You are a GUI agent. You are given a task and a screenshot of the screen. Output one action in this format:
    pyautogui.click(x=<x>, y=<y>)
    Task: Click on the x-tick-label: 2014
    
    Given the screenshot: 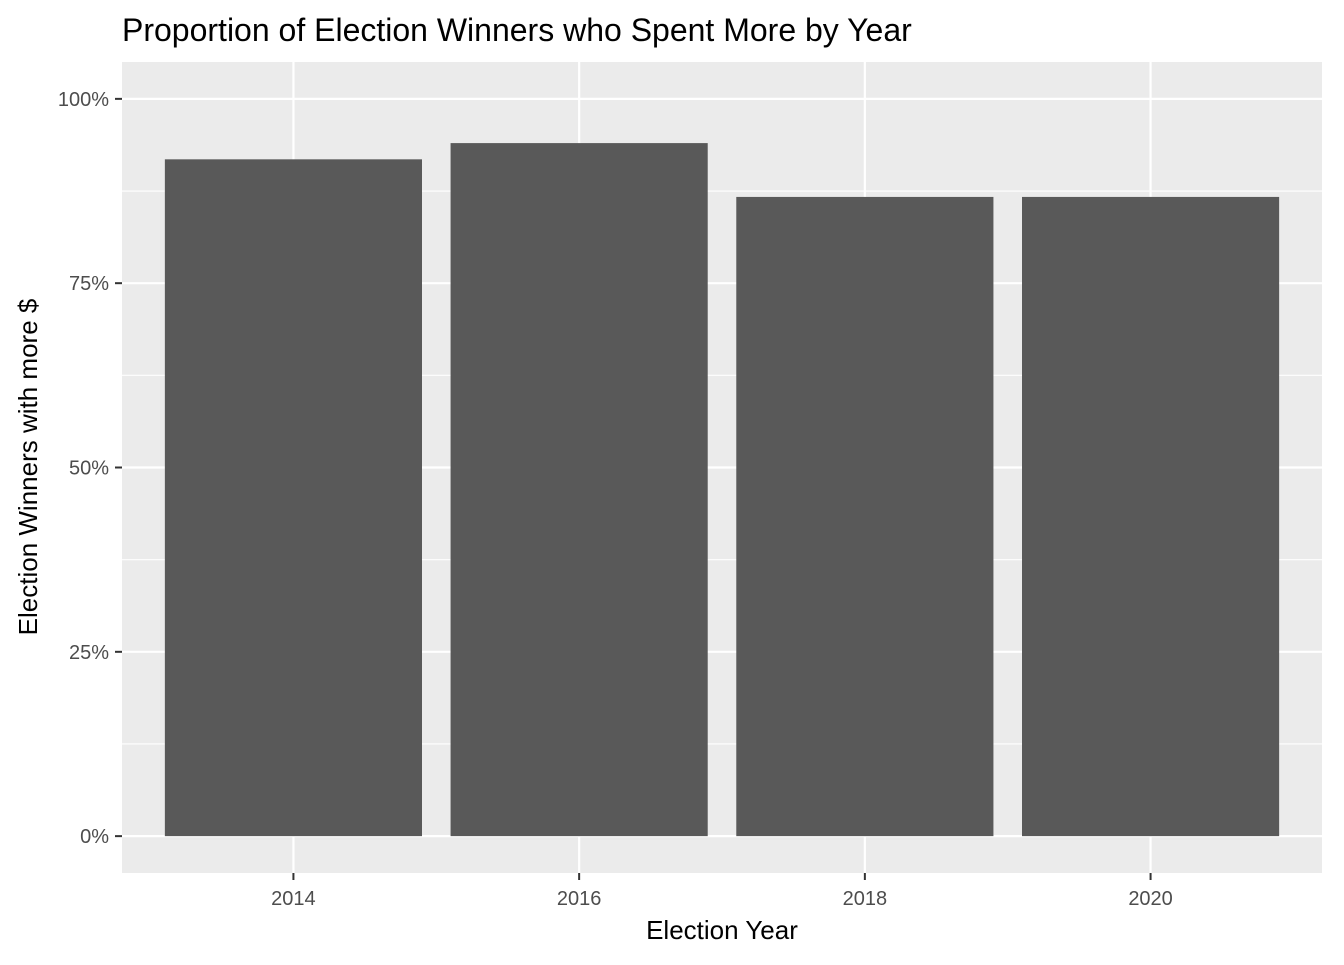 What is the action you would take?
    pyautogui.click(x=293, y=899)
    